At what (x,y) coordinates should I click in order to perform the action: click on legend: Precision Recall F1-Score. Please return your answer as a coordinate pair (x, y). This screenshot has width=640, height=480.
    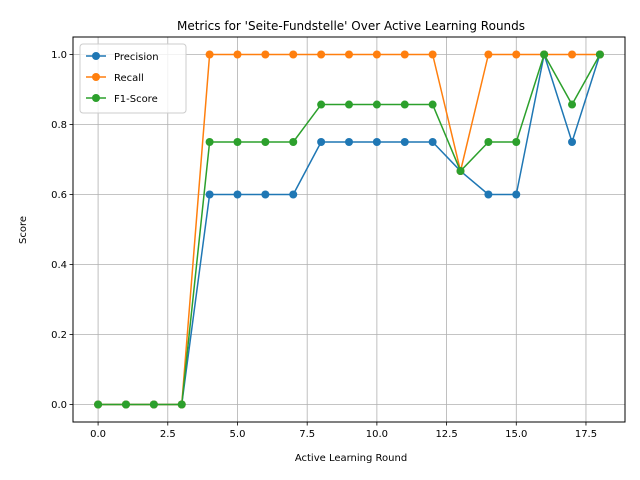
    Looking at the image, I should click on (133, 78).